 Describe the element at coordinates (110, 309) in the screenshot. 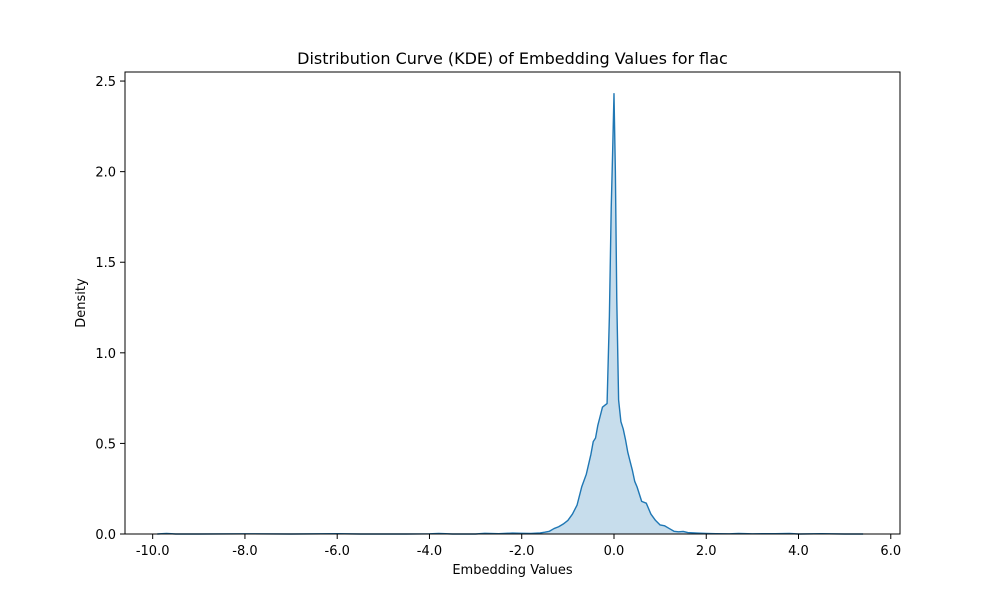

I see `y-axis-ticks: 0.0 0.5 1.0 1.5 2.0 2.5` at that location.